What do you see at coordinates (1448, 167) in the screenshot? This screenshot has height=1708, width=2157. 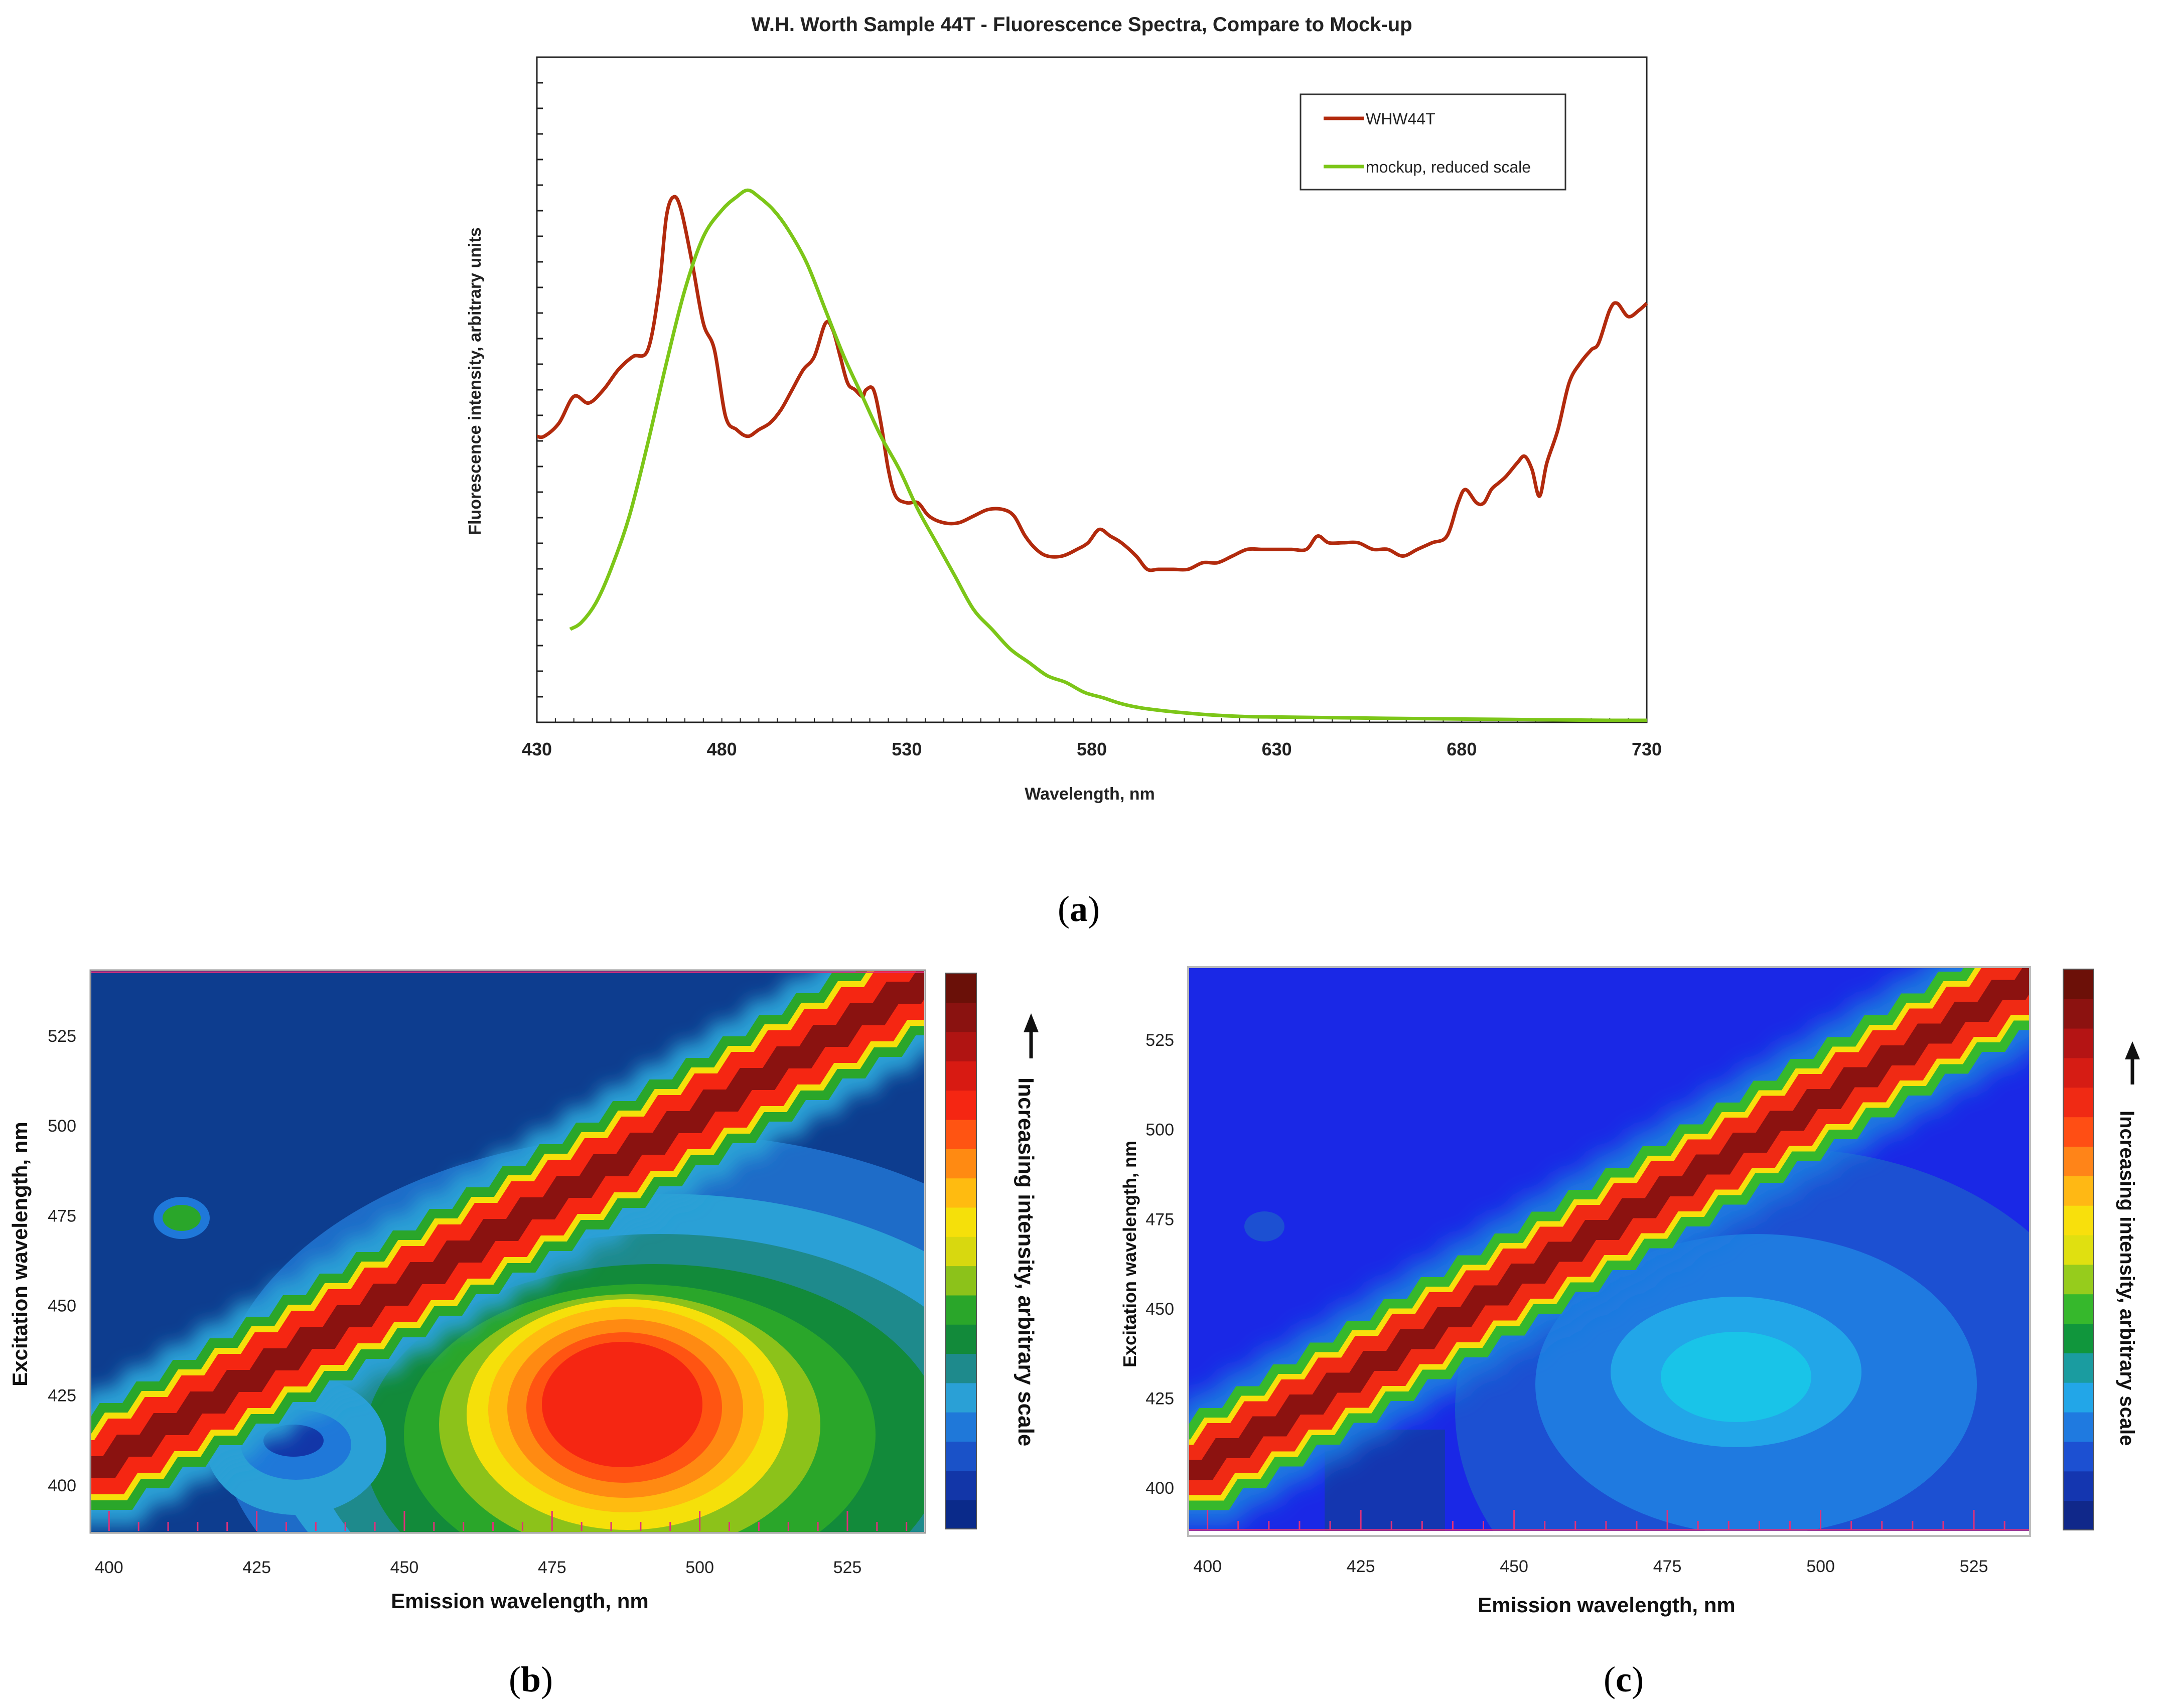 I see `legend-label-mockup: mockup, reduced scale` at bounding box center [1448, 167].